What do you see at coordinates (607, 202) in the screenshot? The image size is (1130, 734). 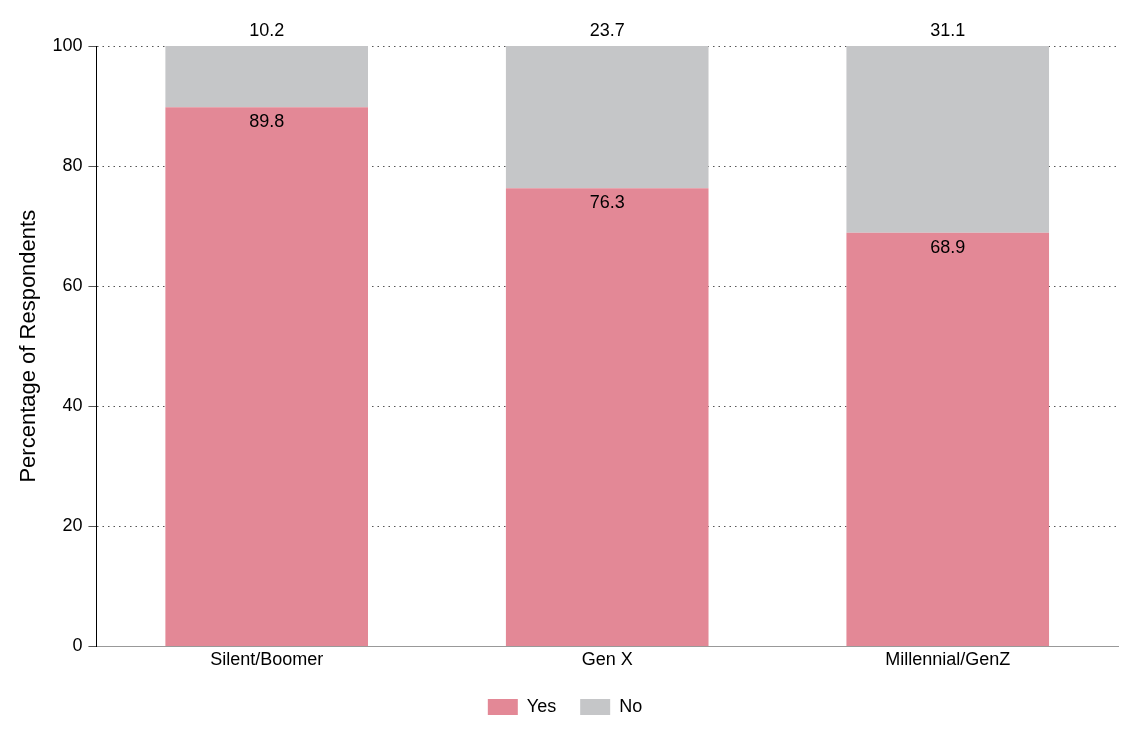 I see `data-label: 76.3` at bounding box center [607, 202].